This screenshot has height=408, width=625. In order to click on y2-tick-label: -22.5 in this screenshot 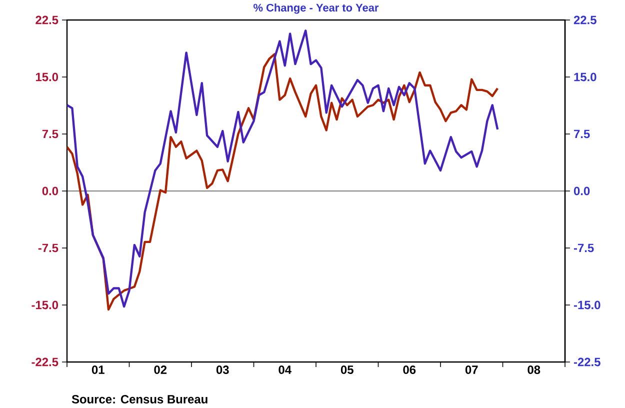, I will do `click(45, 362)`.